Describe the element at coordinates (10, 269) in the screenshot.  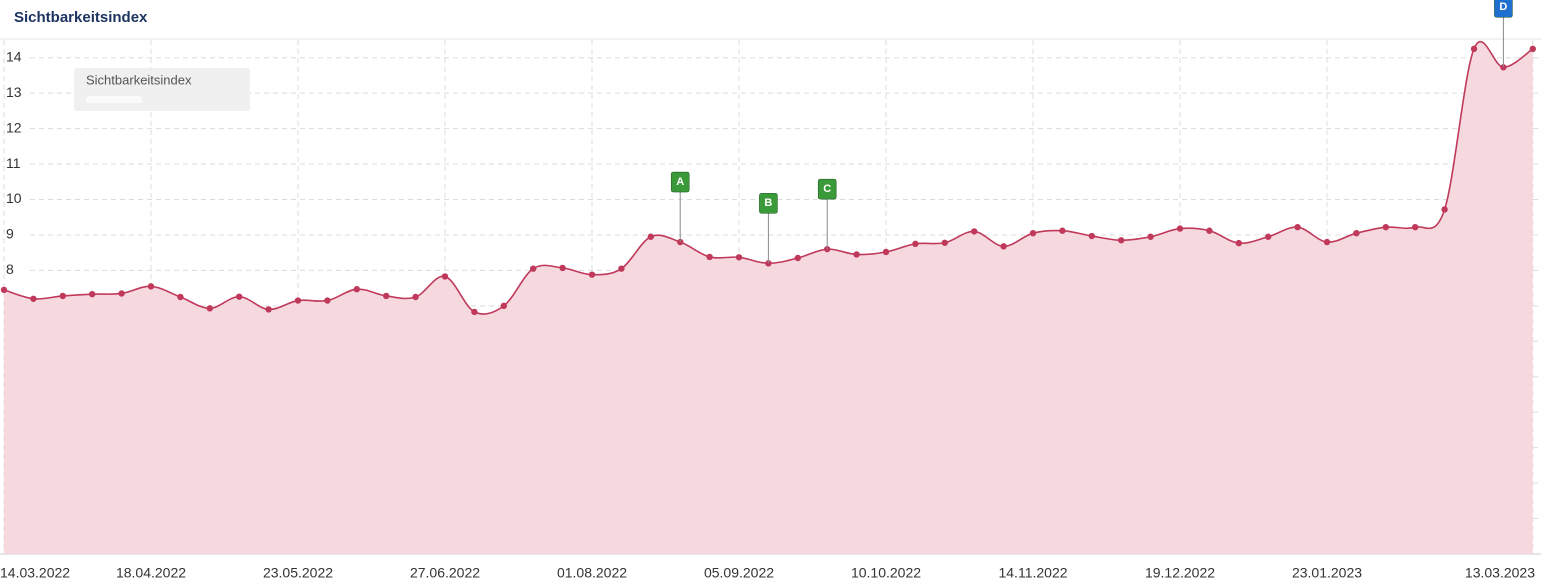
I see `y-tick-label: 8` at that location.